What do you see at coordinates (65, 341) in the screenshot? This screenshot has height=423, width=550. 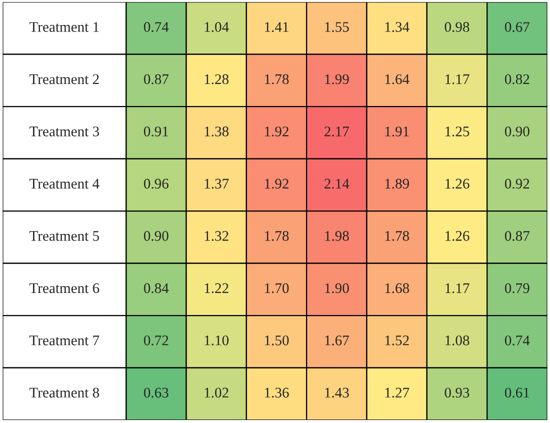 I see `y-tick-label: Treatment 7` at bounding box center [65, 341].